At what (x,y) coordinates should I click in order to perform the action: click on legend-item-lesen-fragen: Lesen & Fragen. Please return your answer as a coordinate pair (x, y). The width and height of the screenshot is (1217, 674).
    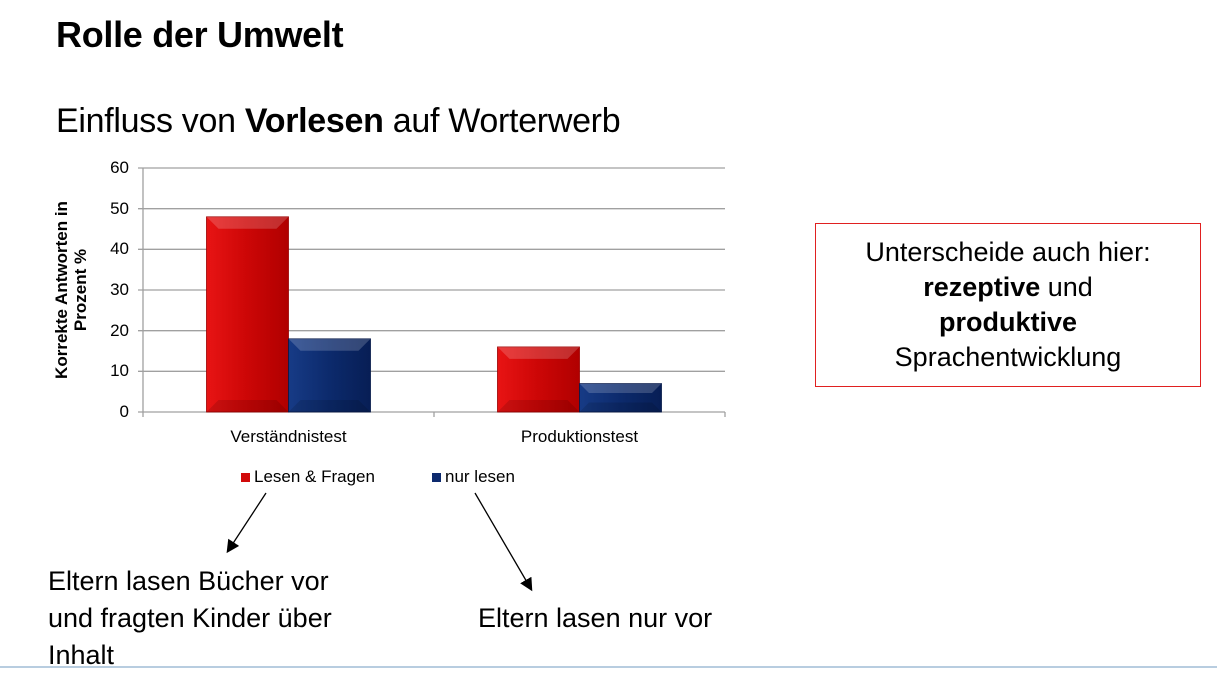
    Looking at the image, I should click on (308, 477).